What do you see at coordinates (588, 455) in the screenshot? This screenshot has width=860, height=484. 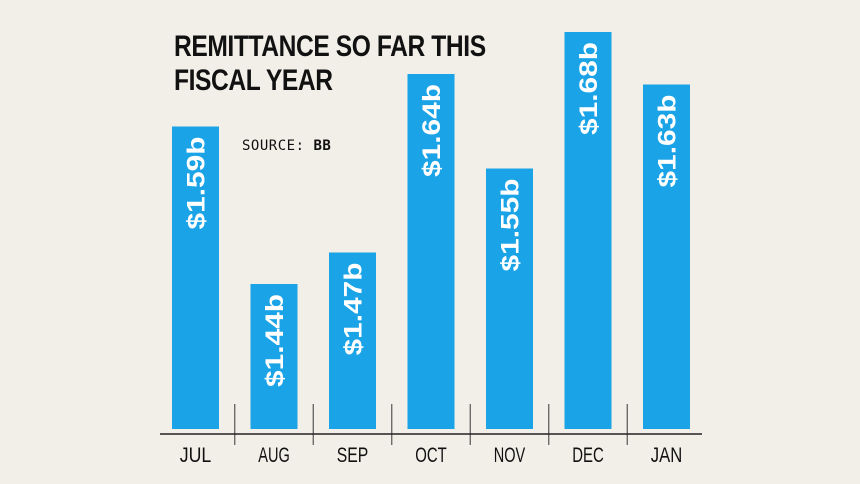 I see `category-label-dec: DEC` at bounding box center [588, 455].